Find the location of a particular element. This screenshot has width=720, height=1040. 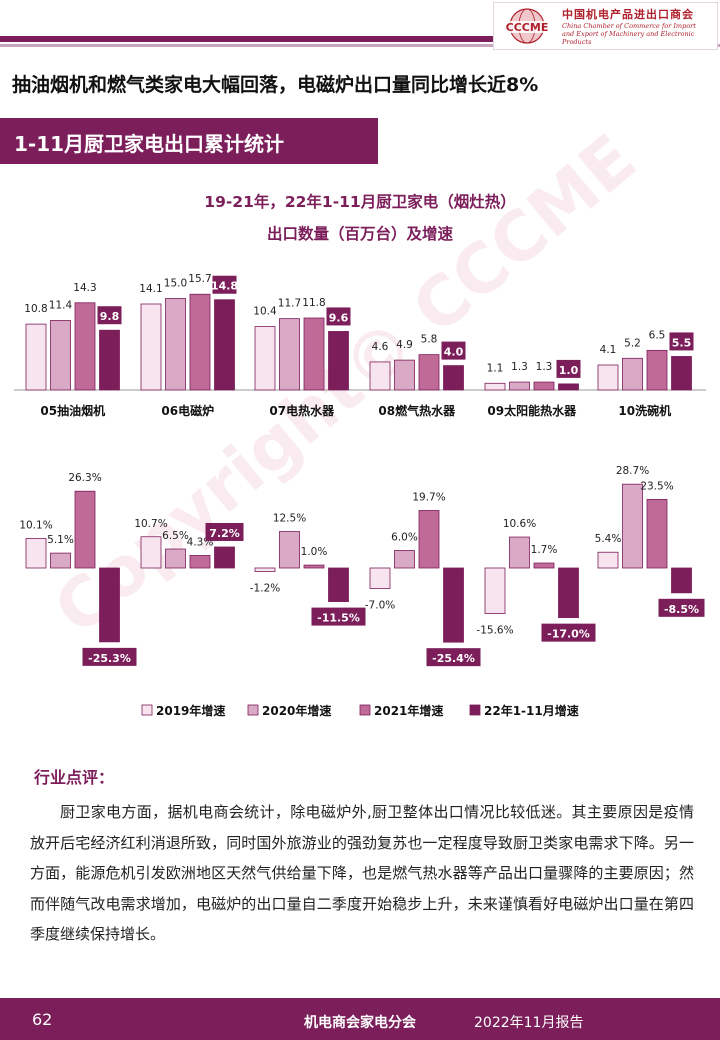

chart2-value-label-4-3: -17.0% is located at coordinates (568, 634).